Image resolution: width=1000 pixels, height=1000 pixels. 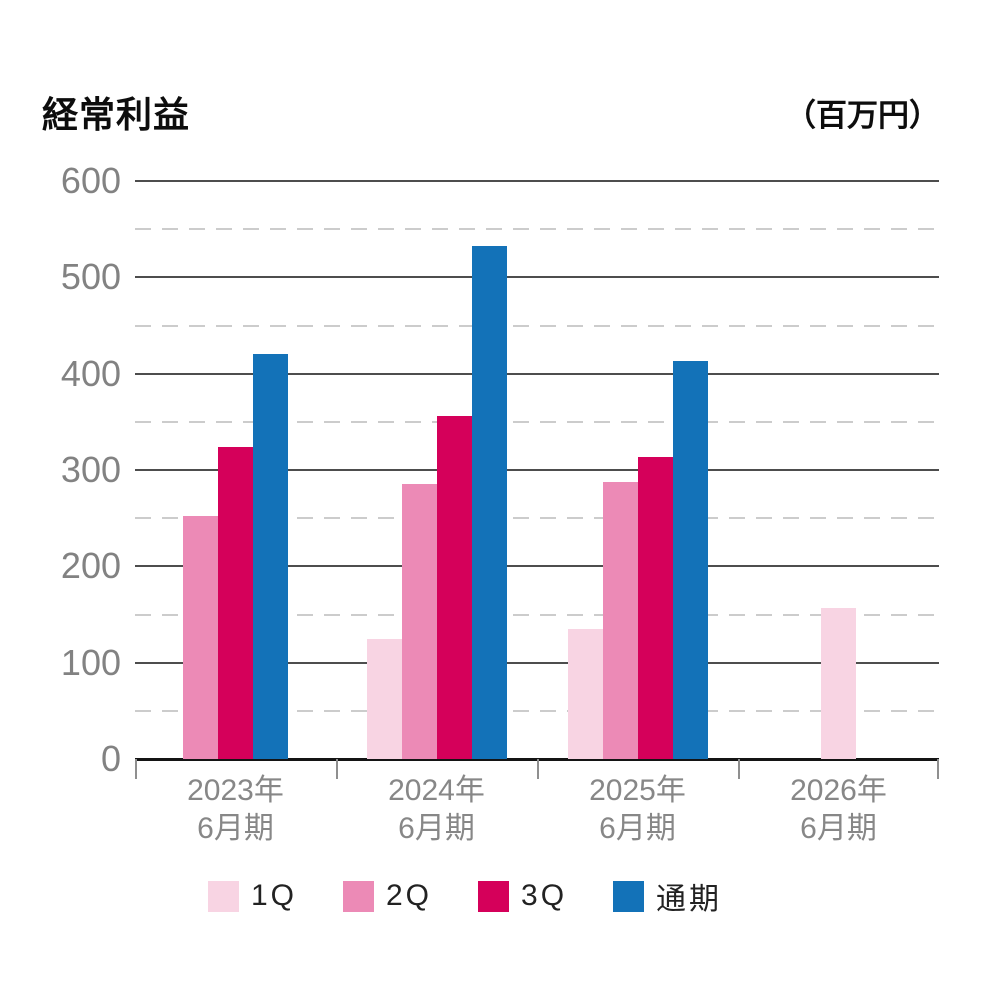 I want to click on legend-label-fy: 通期, so click(x=689, y=899).